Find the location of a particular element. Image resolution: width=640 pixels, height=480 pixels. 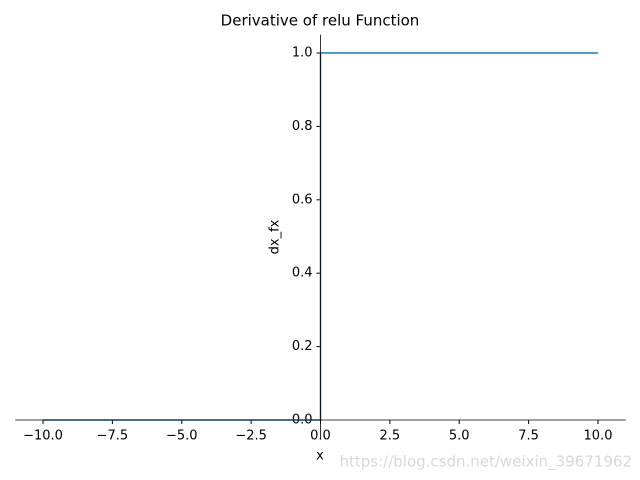

x-tick-label: 2.5 is located at coordinates (390, 436).